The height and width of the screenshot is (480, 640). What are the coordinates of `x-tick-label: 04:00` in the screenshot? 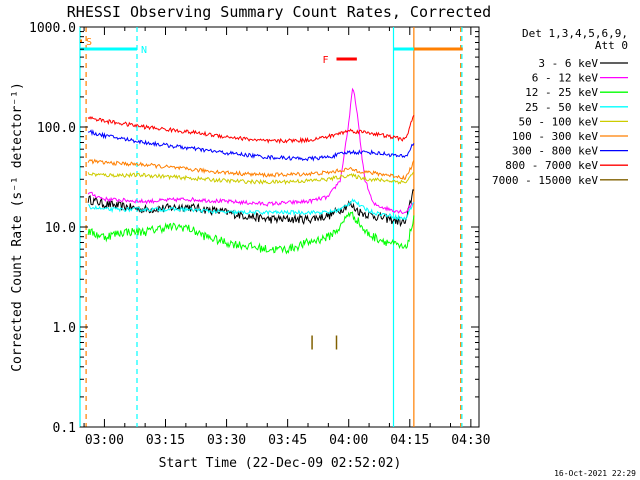 It's located at (348, 440).